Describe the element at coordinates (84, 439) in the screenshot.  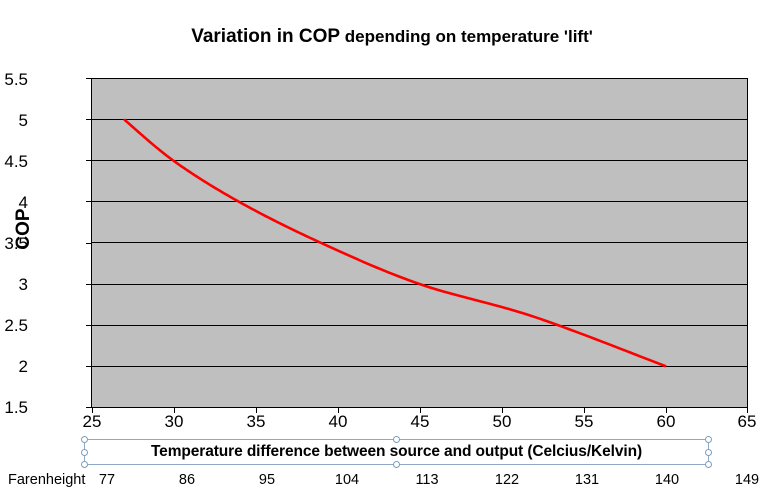
I see `resize-handle-top-left` at that location.